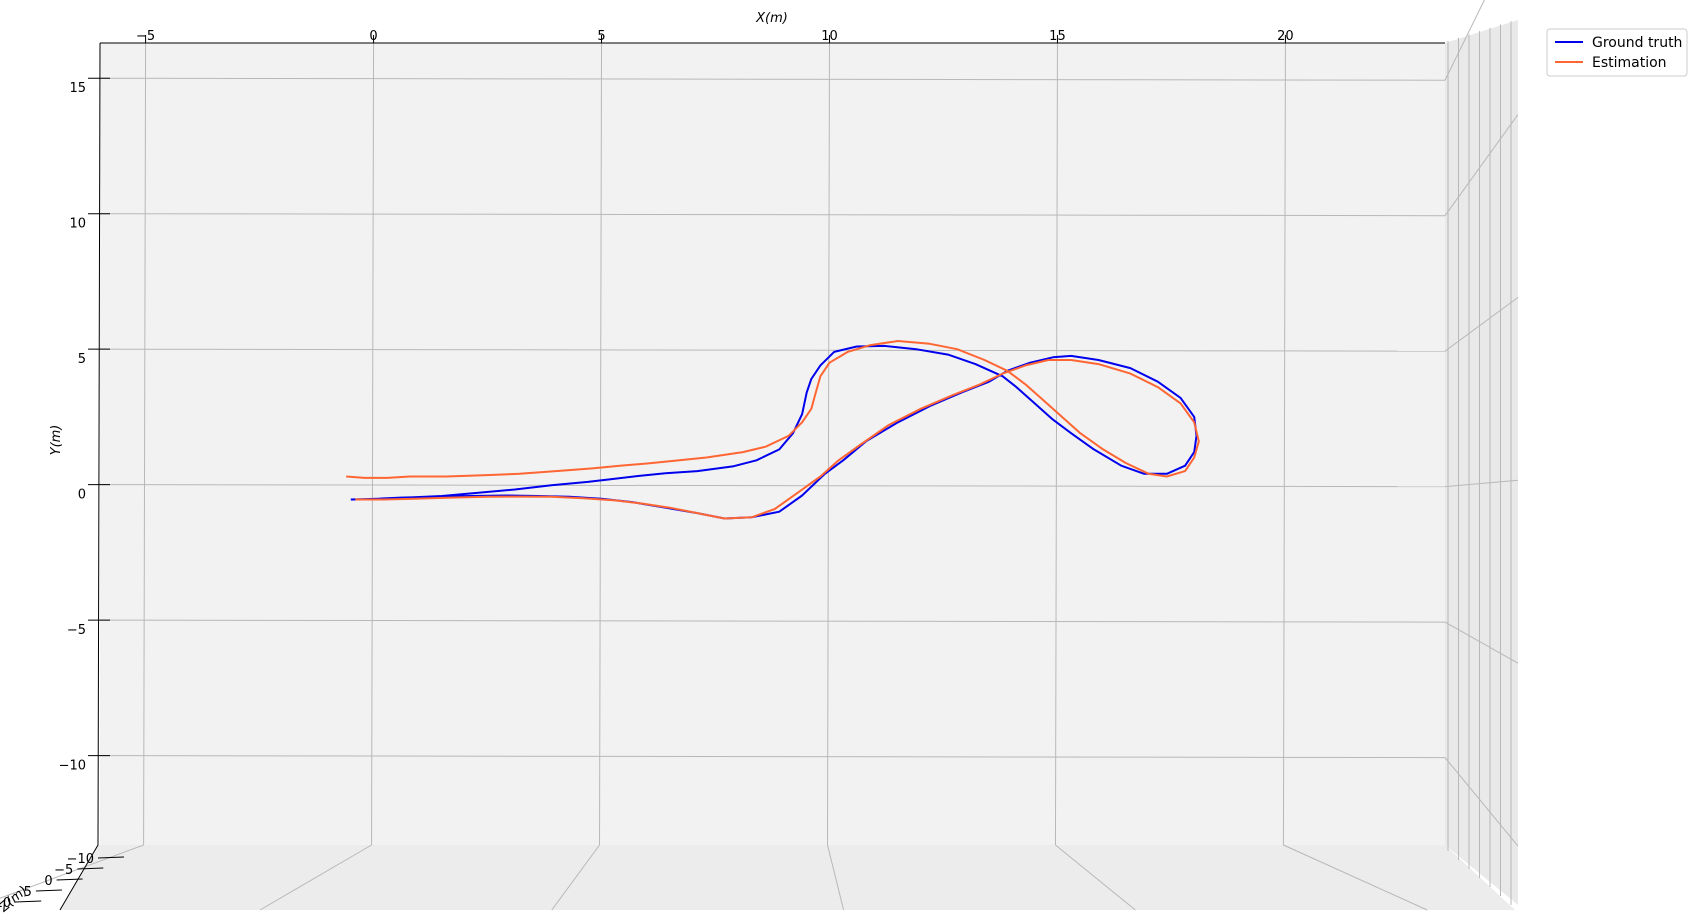 The image size is (1701, 915). I want to click on z-tick-label: −10, so click(80, 859).